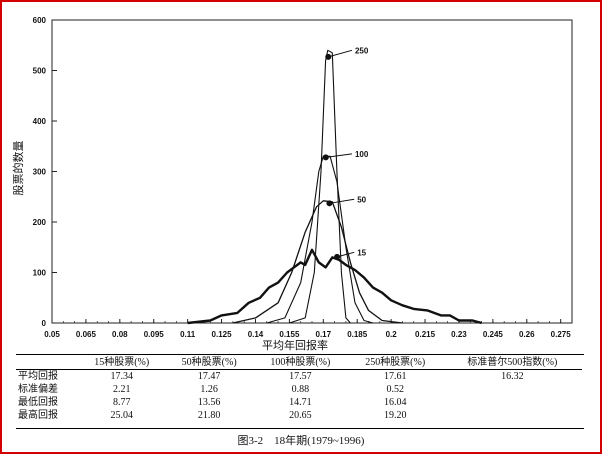 Image resolution: width=602 pixels, height=454 pixels. Describe the element at coordinates (38, 389) in the screenshot. I see `row-label: 标准偏差` at that location.